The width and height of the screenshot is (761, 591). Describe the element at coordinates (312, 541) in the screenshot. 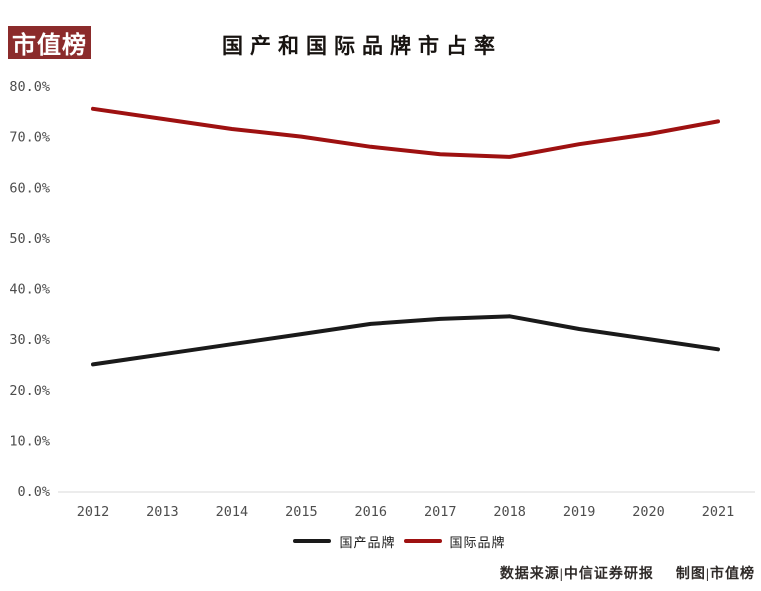

I see `domestic-line-swatch` at that location.